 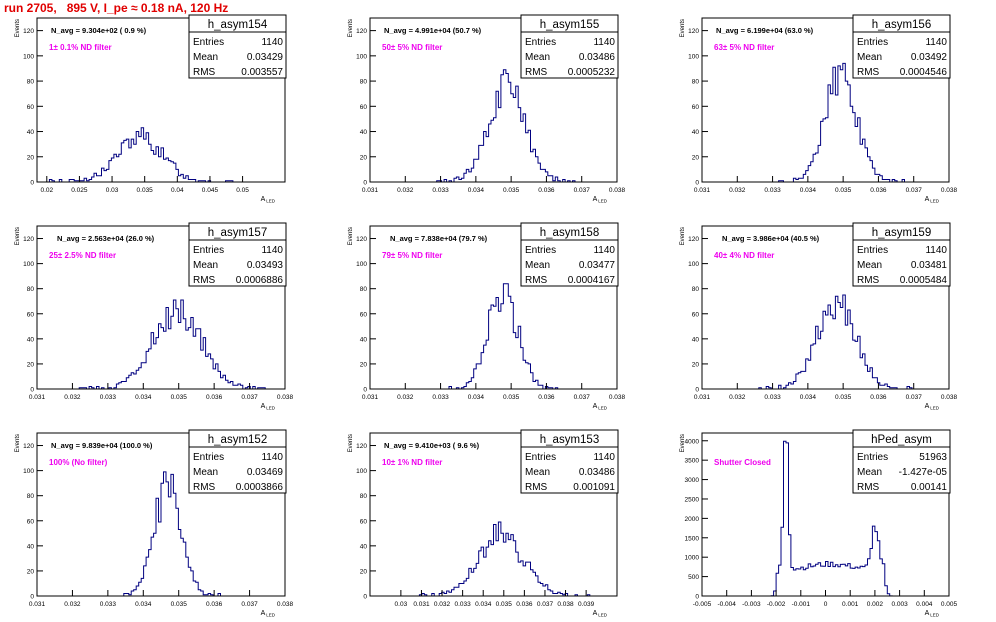 I want to click on navg-label: N_avg = 9.839e+04 (100.0 %), so click(x=102, y=445).